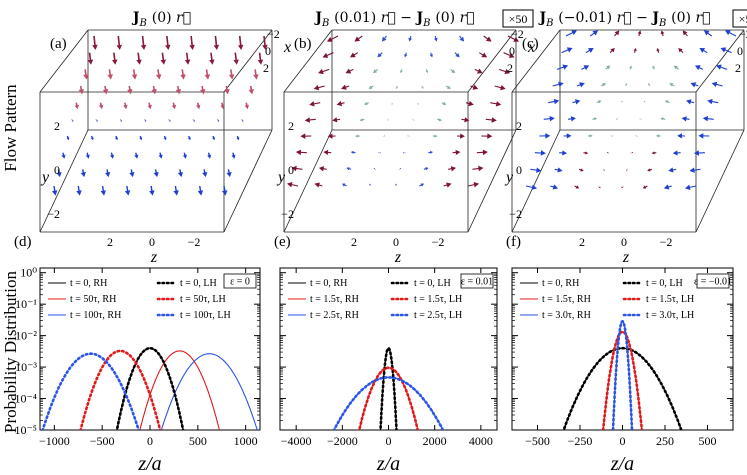 The image size is (747, 475). I want to click on panel-title: JB (0.01) r⃗ − JB (0) r⃗, so click(393, 19).